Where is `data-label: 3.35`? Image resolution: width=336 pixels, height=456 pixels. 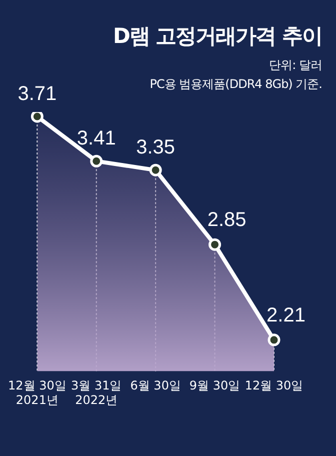 data-label: 3.35 is located at coordinates (156, 147).